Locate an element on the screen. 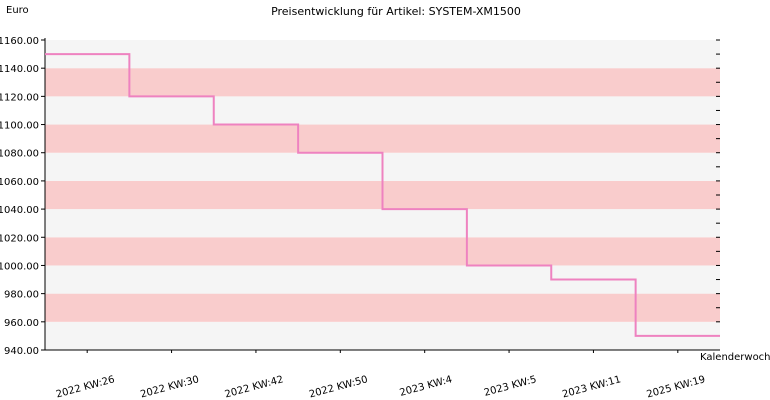 The width and height of the screenshot is (770, 400). y-tick-label: 940.00 is located at coordinates (21, 351).